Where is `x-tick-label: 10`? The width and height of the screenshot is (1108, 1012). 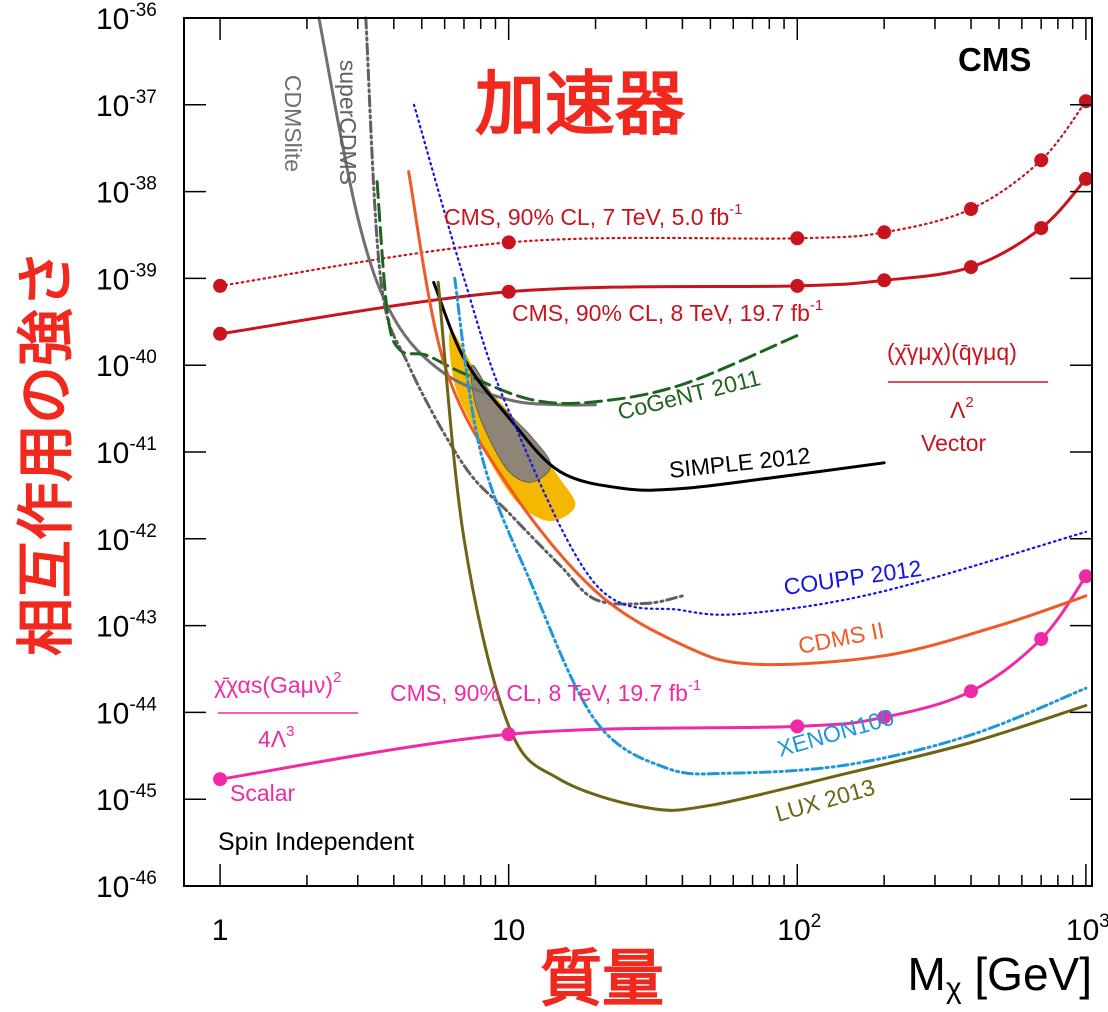
x-tick-label: 10 is located at coordinates (508, 930).